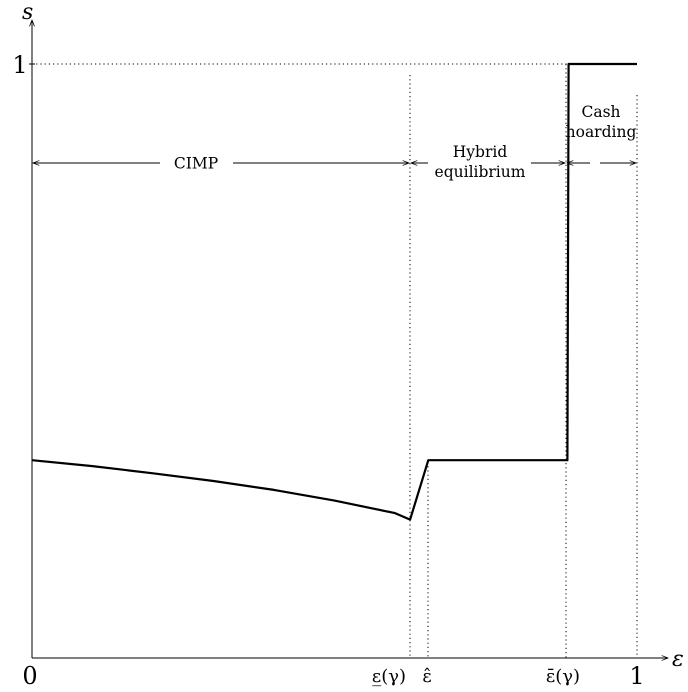  What do you see at coordinates (600, 112) in the screenshot?
I see `region-label-cash-line1: Cash` at bounding box center [600, 112].